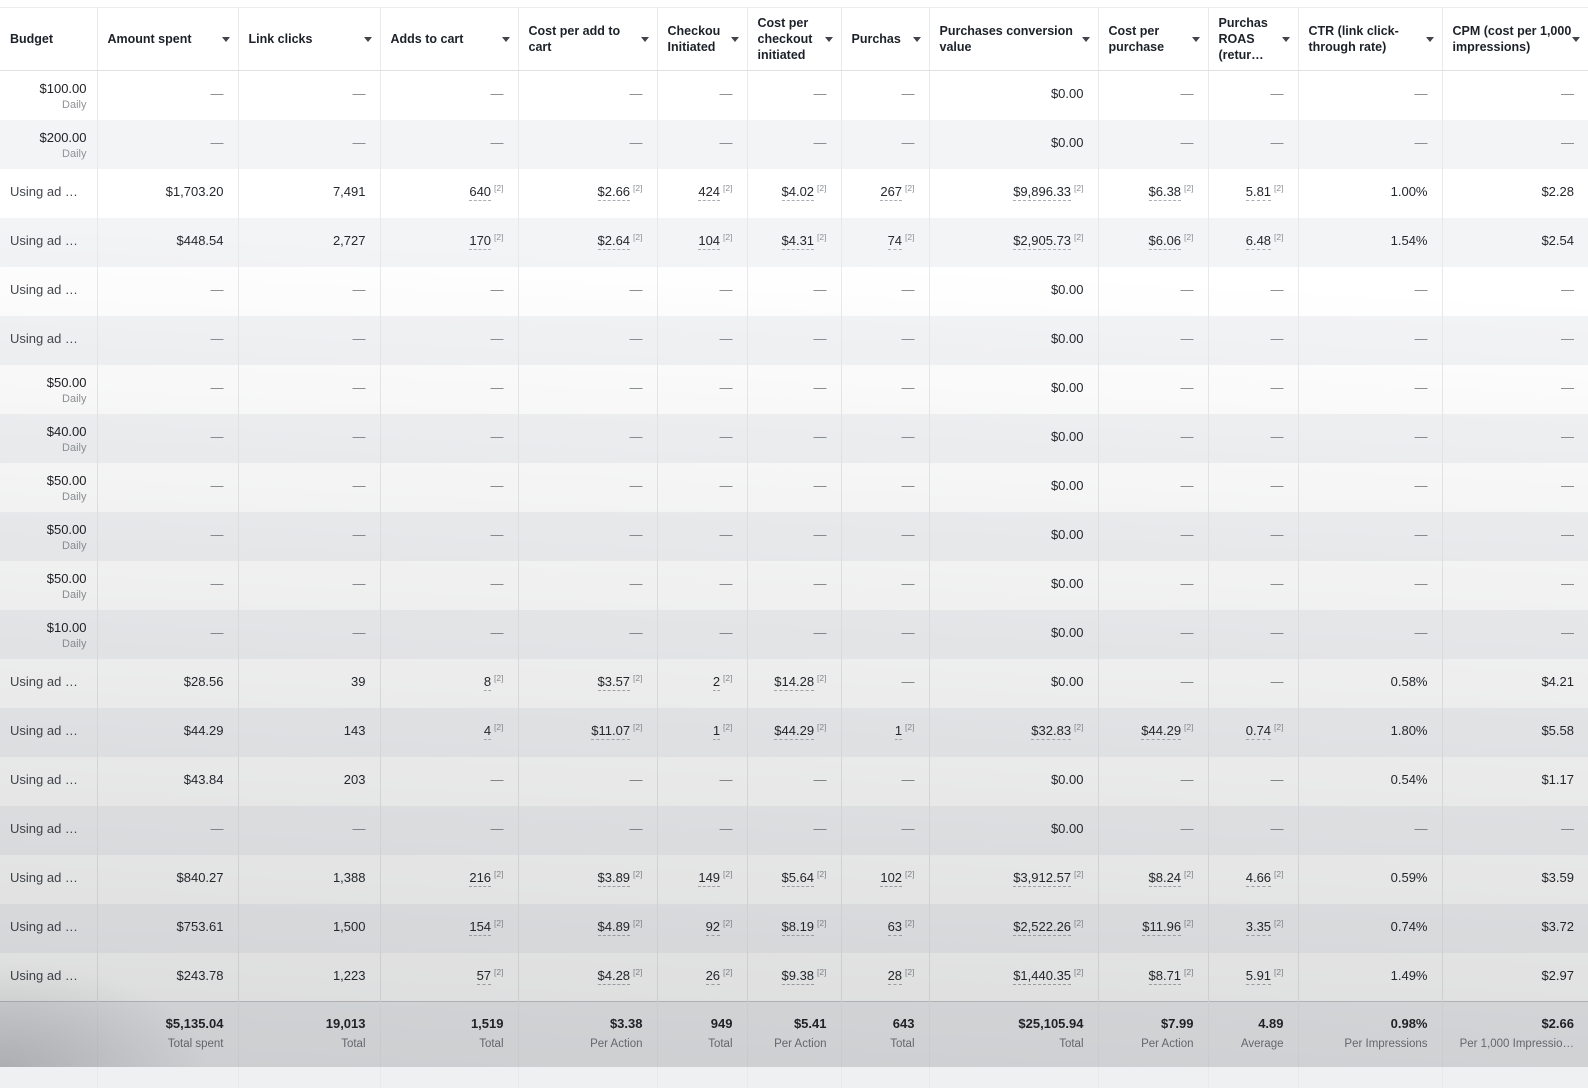 The height and width of the screenshot is (1088, 1588). What do you see at coordinates (487, 731) in the screenshot?
I see `metric-value-link: 4` at bounding box center [487, 731].